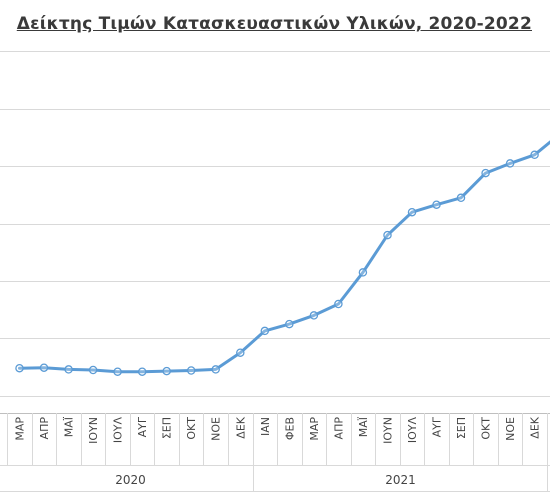  I want to click on x-tick-label: ΦΕΒ, so click(289, 428).